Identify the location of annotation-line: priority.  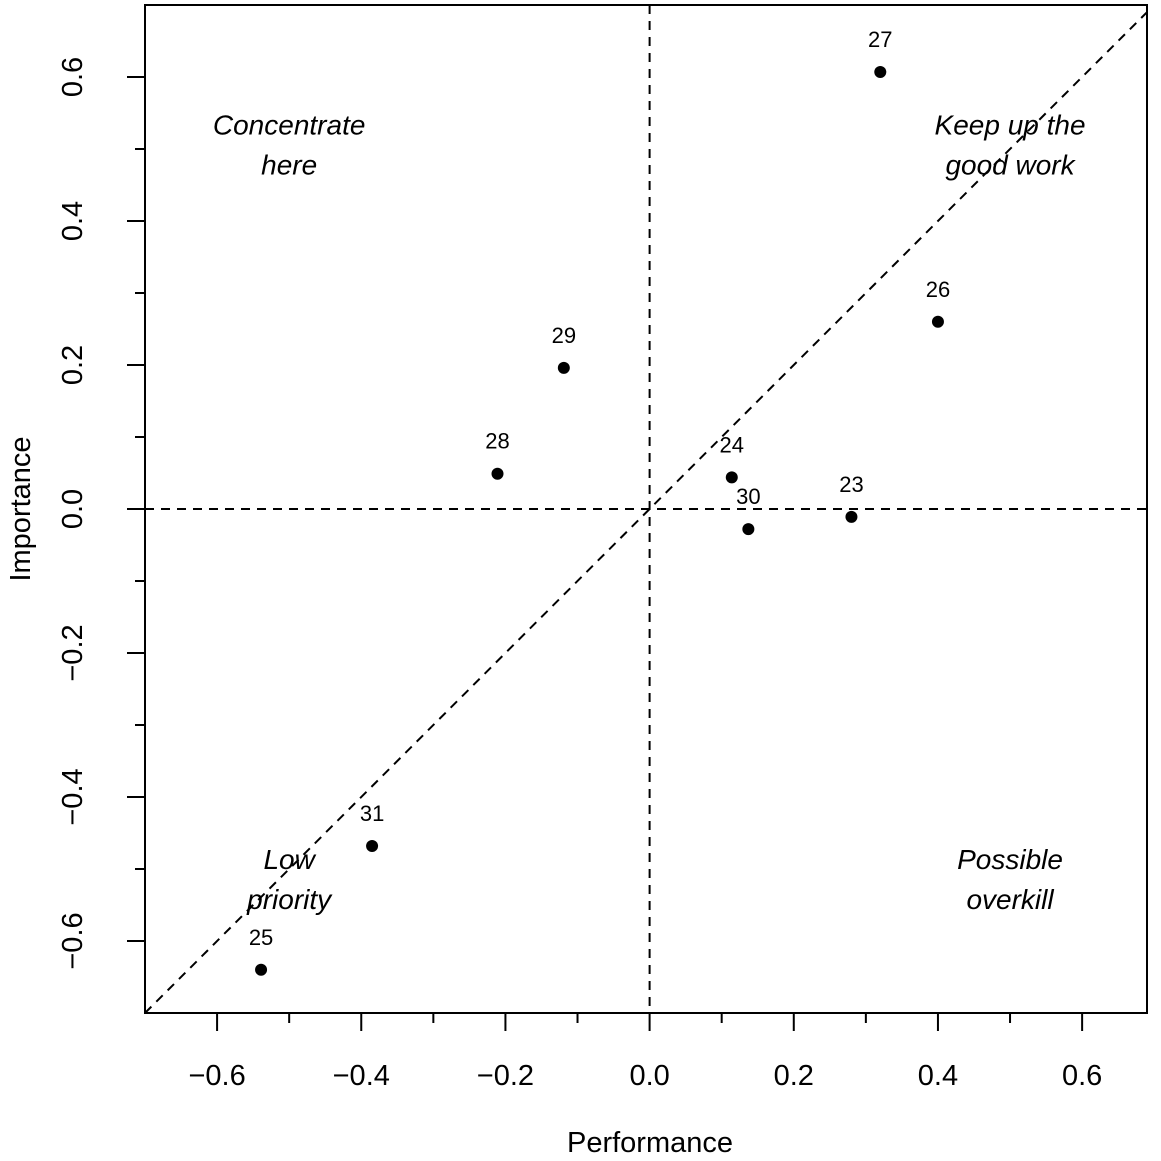
(289, 899).